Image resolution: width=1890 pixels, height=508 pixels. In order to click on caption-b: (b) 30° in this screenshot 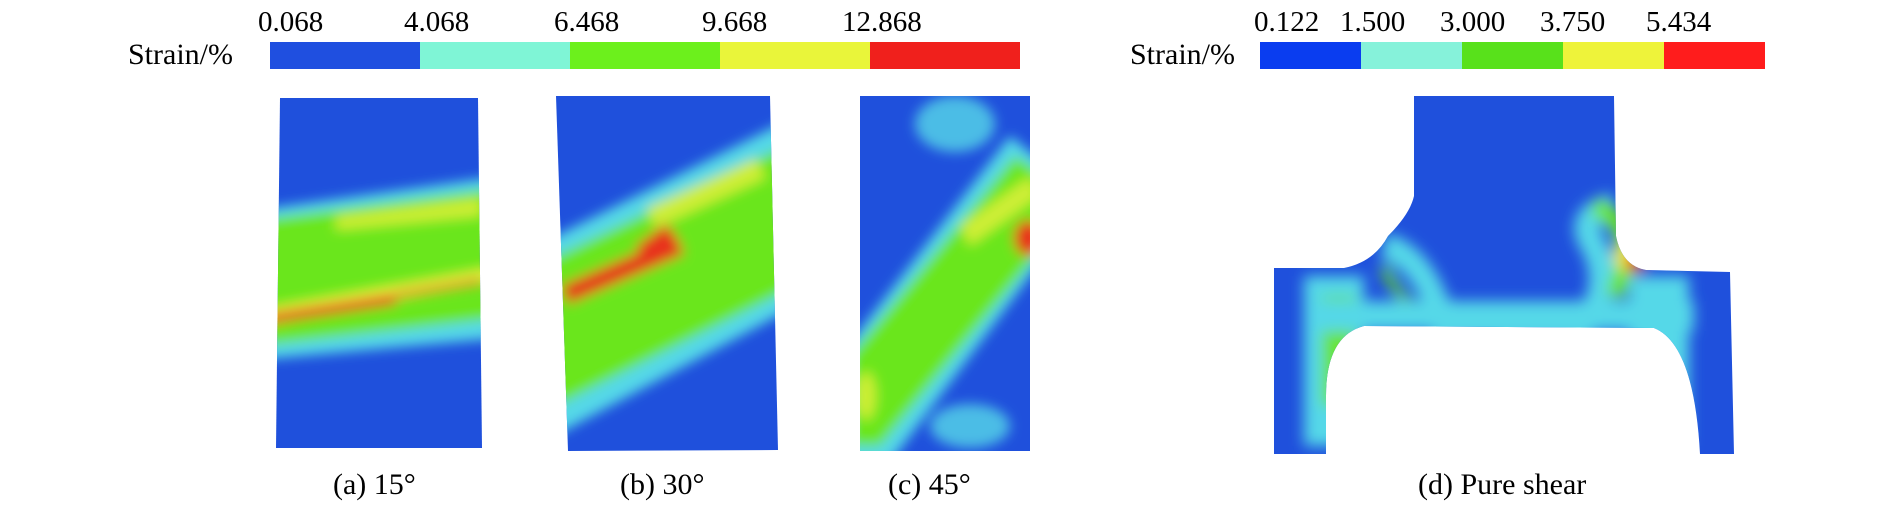, I will do `click(662, 484)`.